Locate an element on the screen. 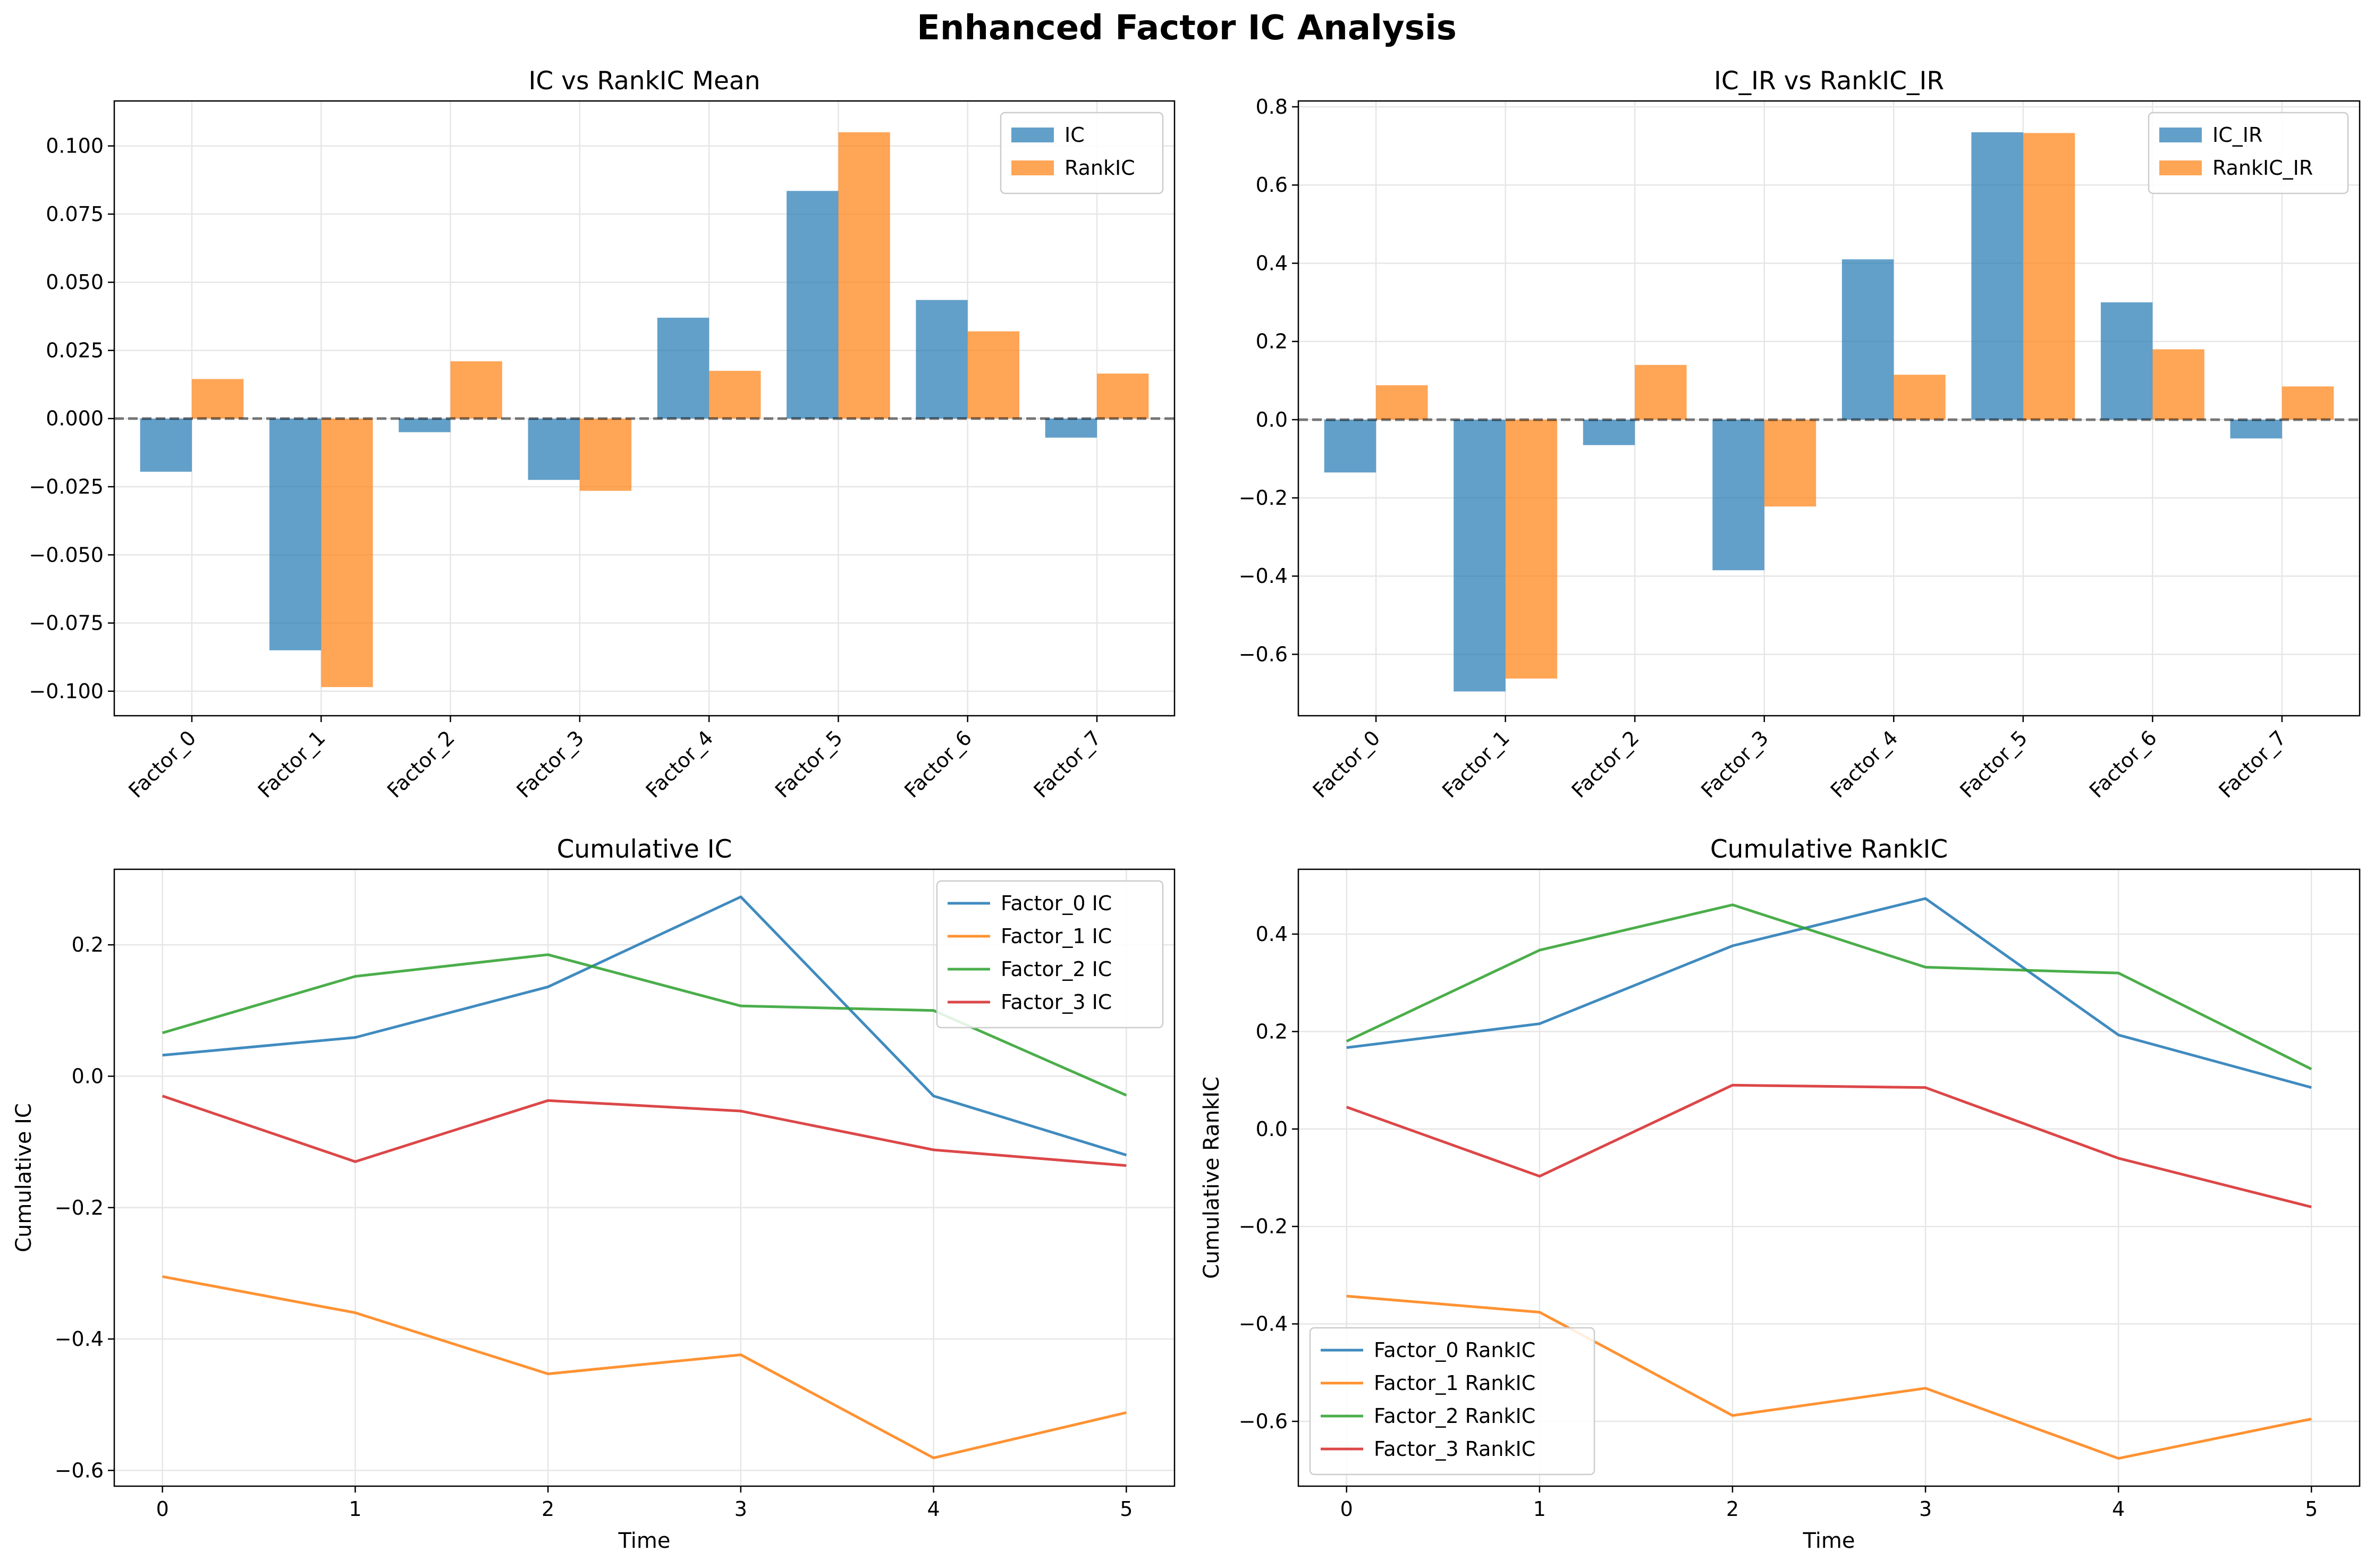 This screenshot has width=2374, height=1568. y-tick-label: 0.8 is located at coordinates (1272, 106).